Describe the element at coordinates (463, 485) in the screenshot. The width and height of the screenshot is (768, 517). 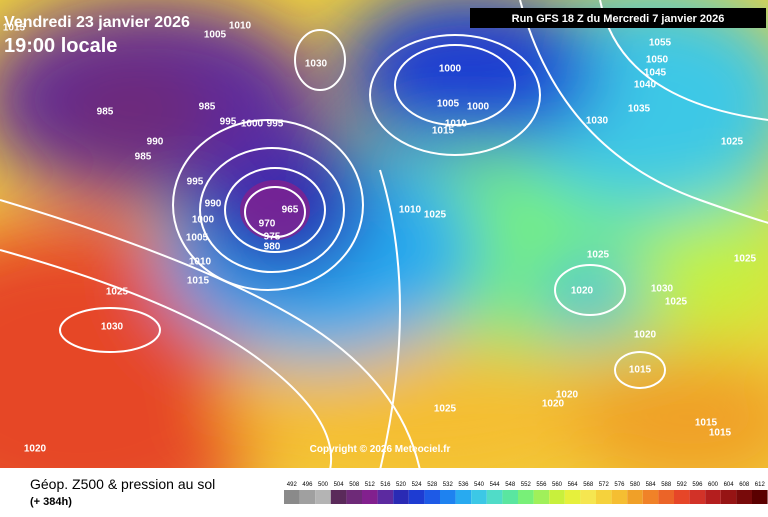
I see `scale-label: 536` at that location.